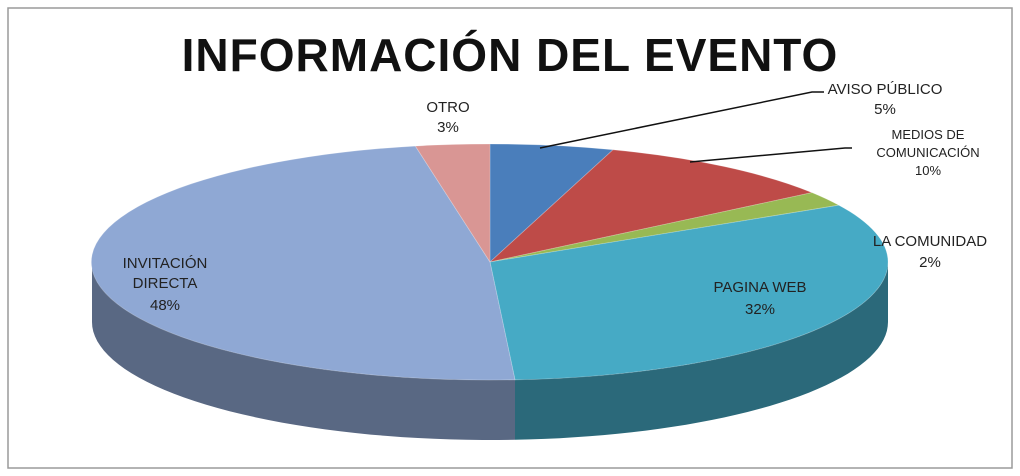  I want to click on slice-value-label: 10%, so click(928, 170).